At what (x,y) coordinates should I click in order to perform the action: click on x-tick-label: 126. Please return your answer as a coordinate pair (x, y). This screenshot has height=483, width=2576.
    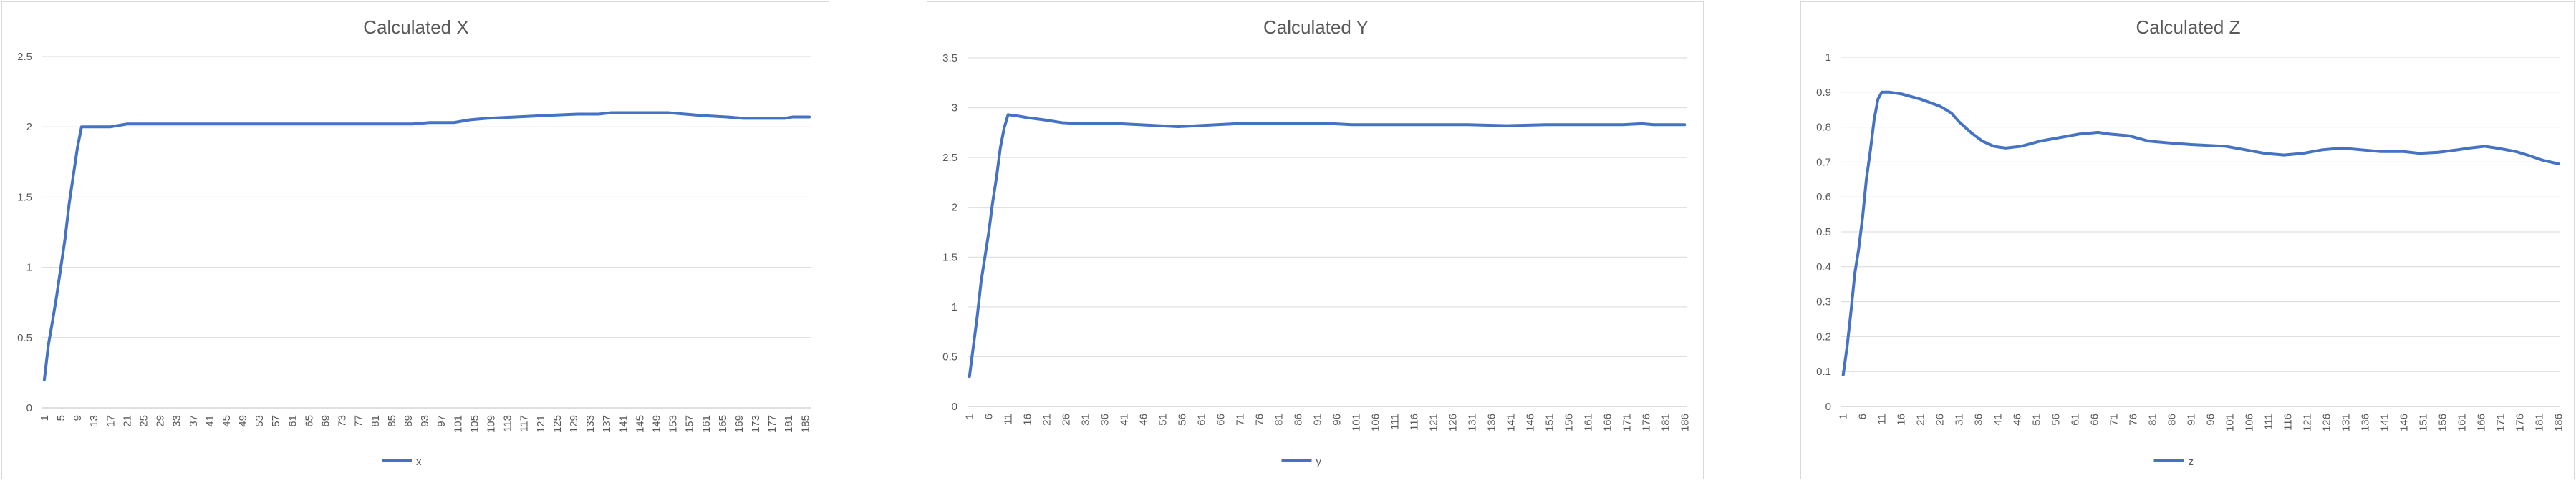
    Looking at the image, I should click on (2326, 422).